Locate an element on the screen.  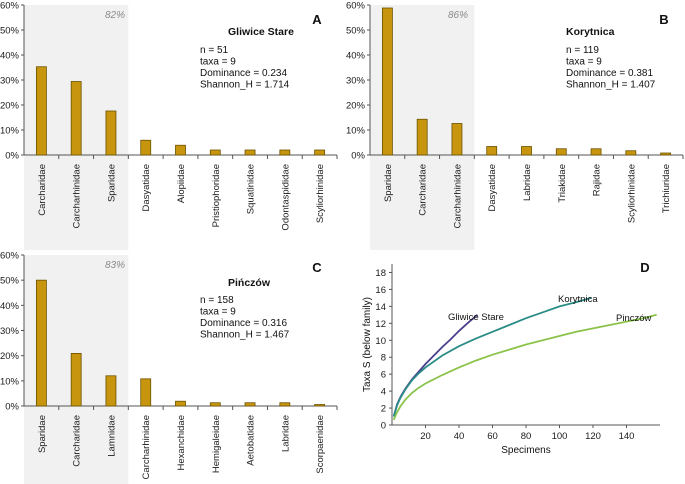
stat-line: n = 119 is located at coordinates (582, 50).